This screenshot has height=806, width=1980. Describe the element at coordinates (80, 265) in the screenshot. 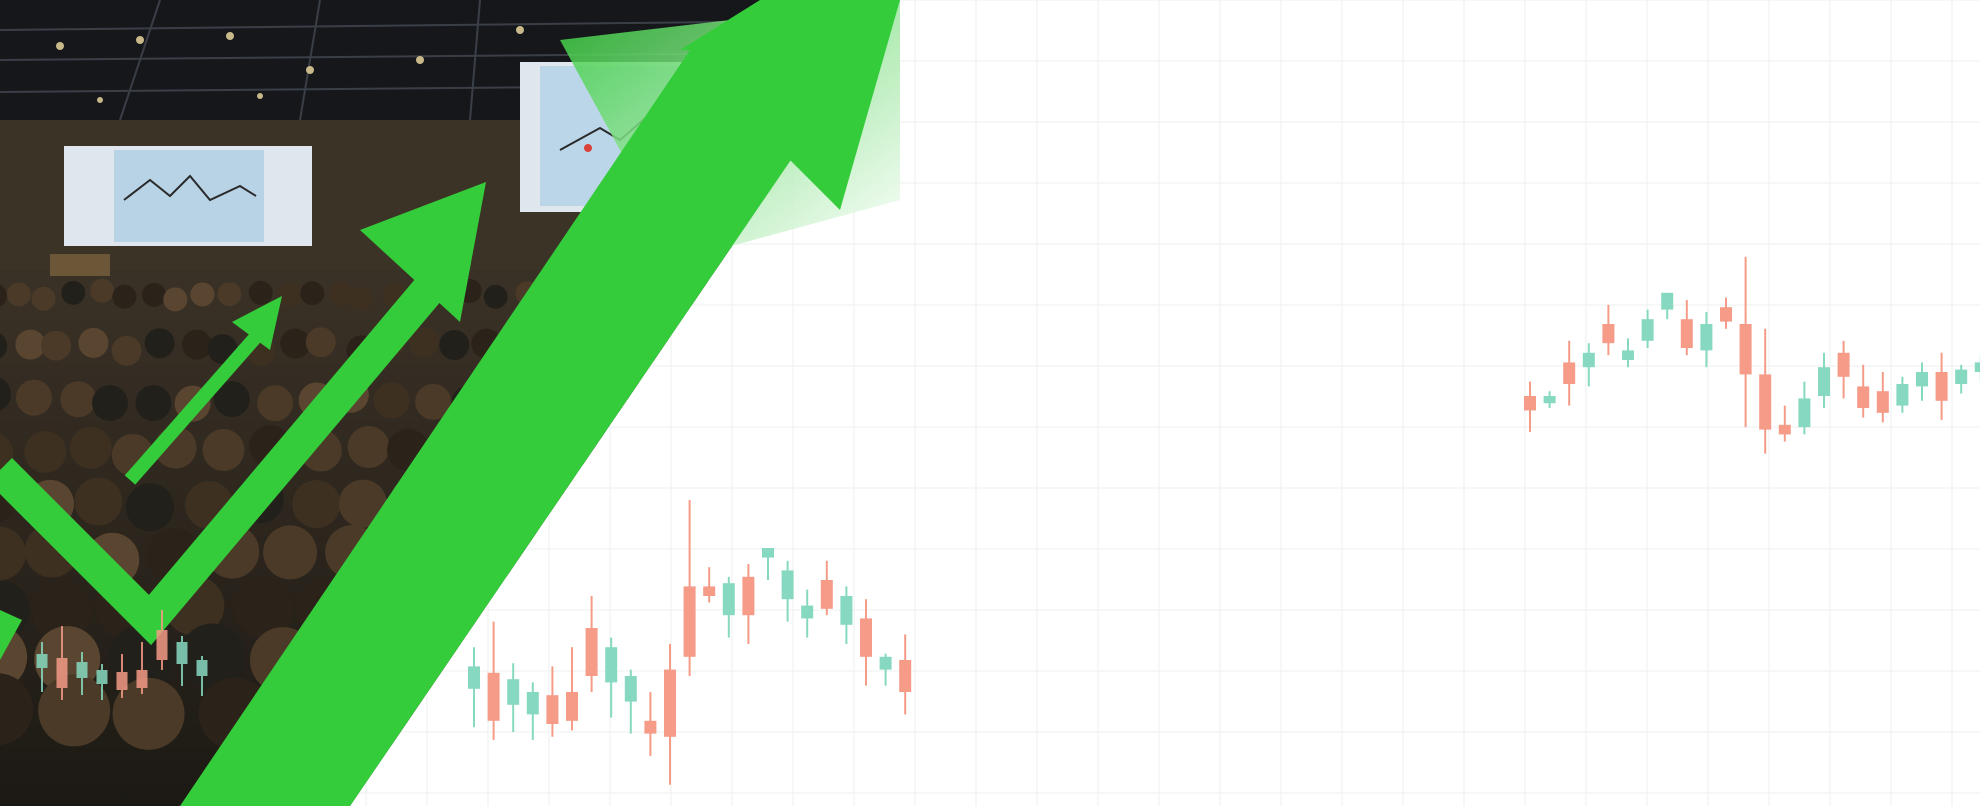

I see `podium` at that location.